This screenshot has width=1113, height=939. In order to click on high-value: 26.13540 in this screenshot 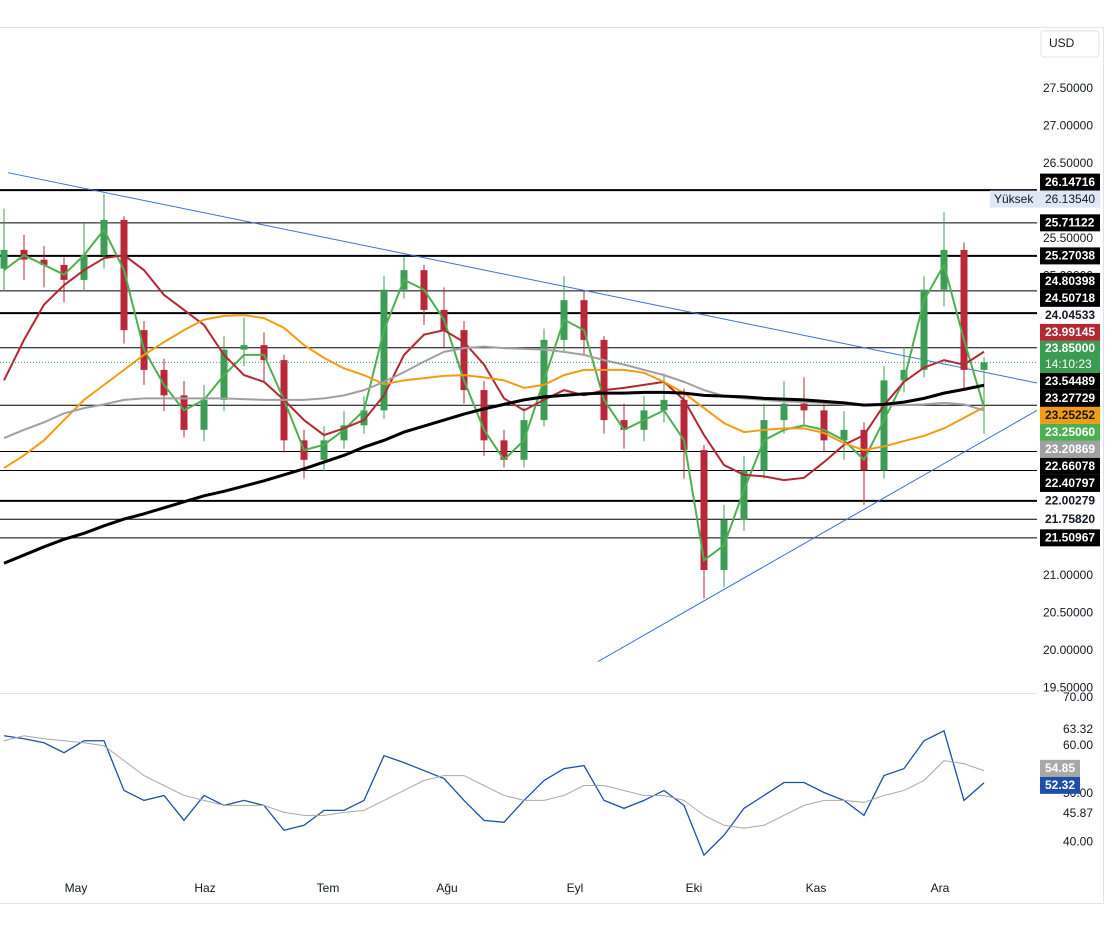, I will do `click(1070, 199)`.